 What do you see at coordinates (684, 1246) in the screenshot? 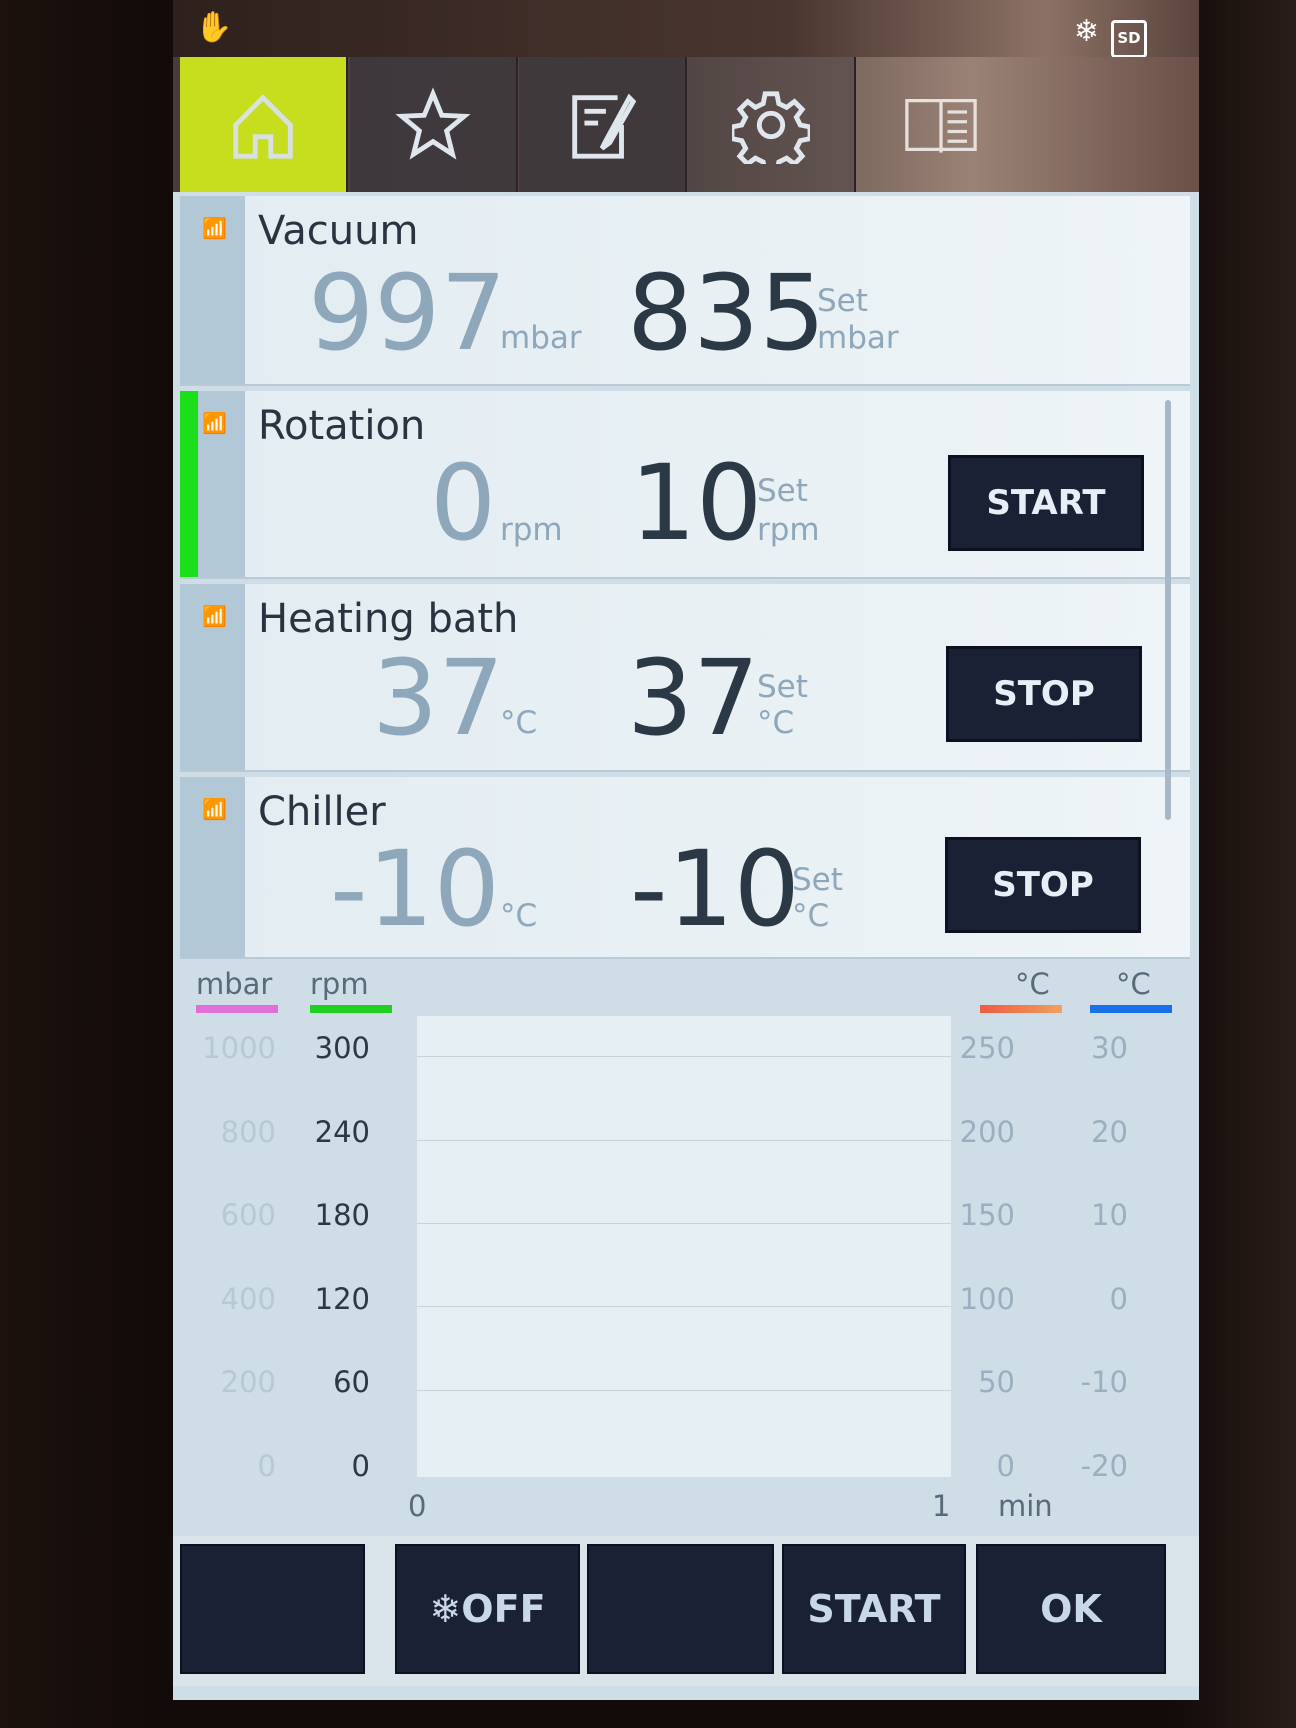
I see `plot-area` at bounding box center [684, 1246].